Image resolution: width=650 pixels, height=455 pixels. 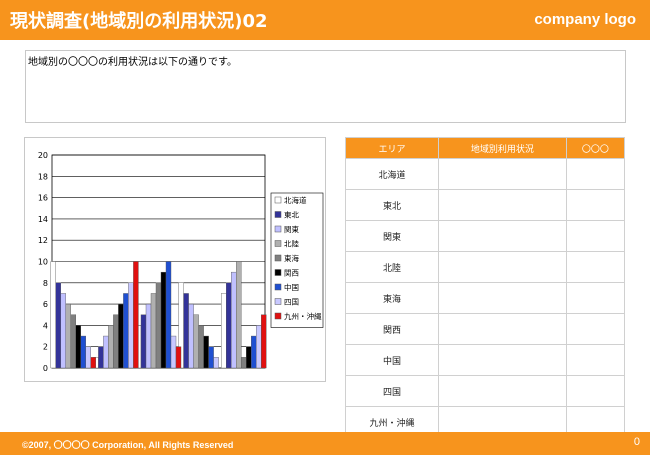 I want to click on area-cell: 東北, so click(x=392, y=205).